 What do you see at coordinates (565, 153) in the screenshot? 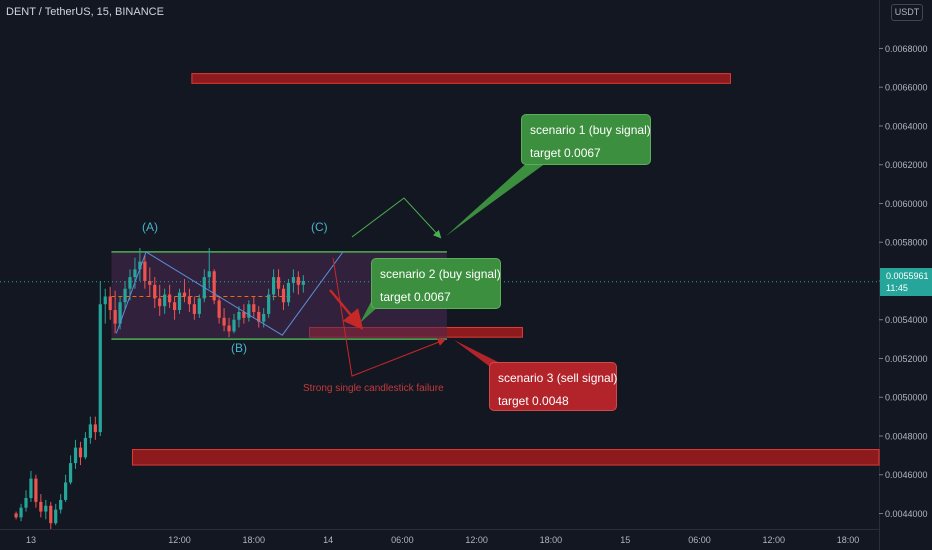
I see `scenario-1-target: target 0.0067` at bounding box center [565, 153].